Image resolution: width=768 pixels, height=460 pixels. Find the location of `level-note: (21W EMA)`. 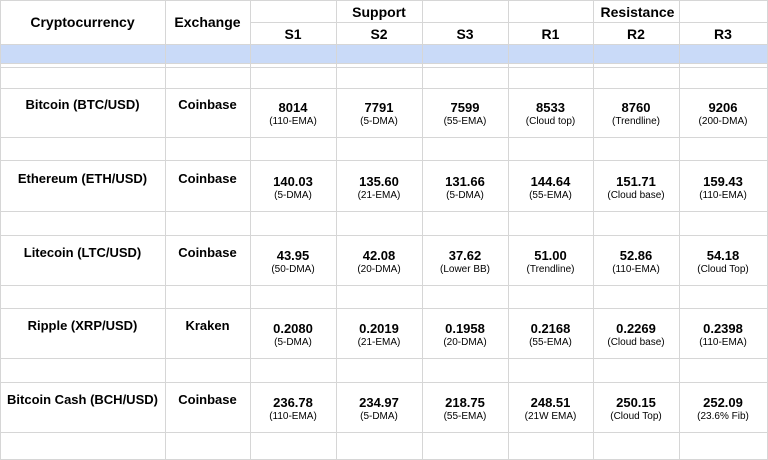

level-note: (21W EMA) is located at coordinates (550, 416).